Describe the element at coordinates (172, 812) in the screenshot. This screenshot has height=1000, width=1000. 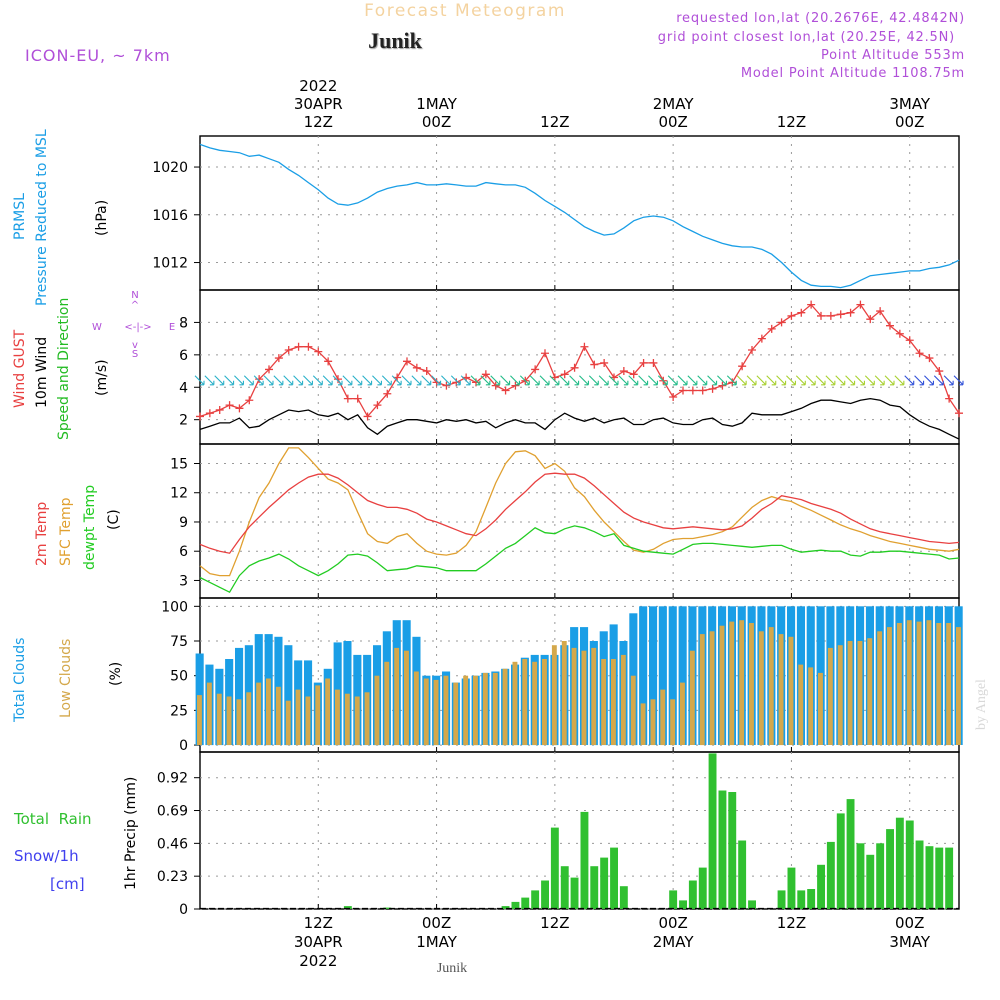
I see `y-tick-label: 0.69` at that location.